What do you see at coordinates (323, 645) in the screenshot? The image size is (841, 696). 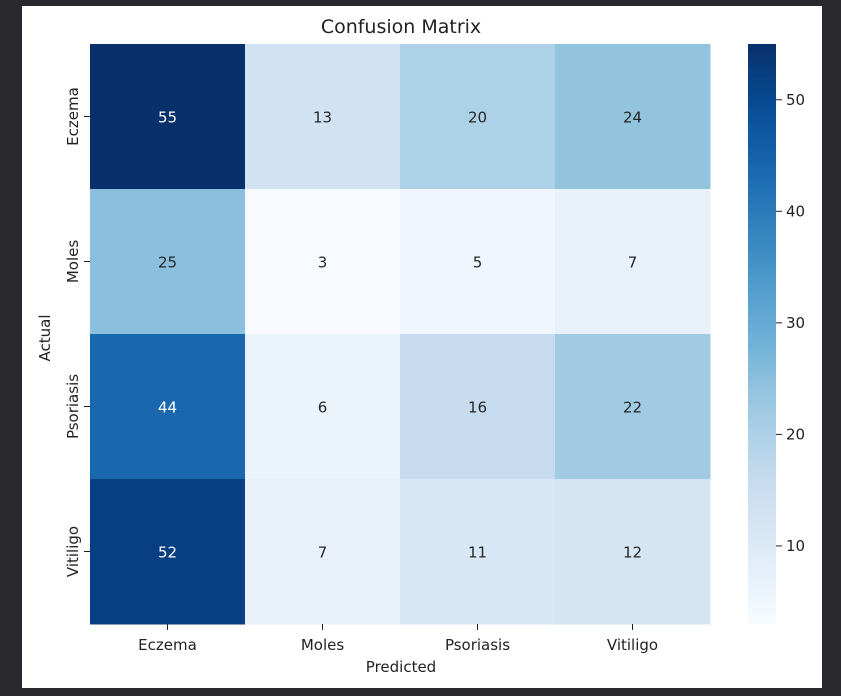 I see `x-tick-label: Moles` at bounding box center [323, 645].